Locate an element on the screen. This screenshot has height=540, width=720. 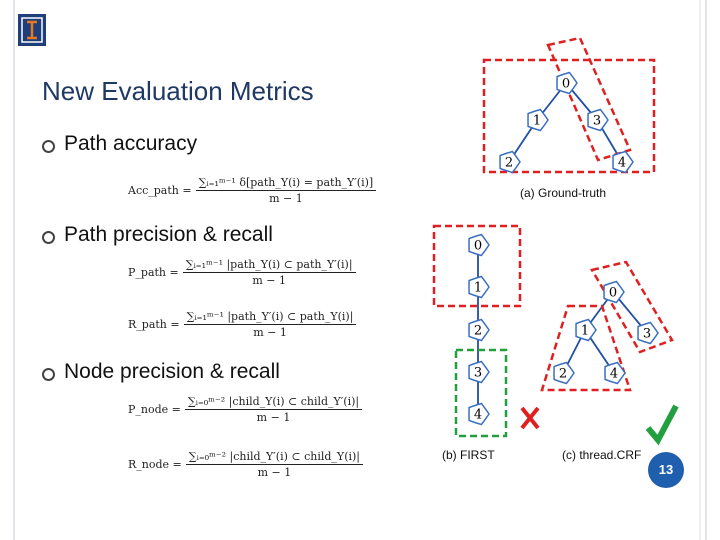
formula-numerator: ∑ᵢ₌₁ᵐ⁻¹ δ[path_Y(i) = path_Y′(i)] is located at coordinates (286, 183).